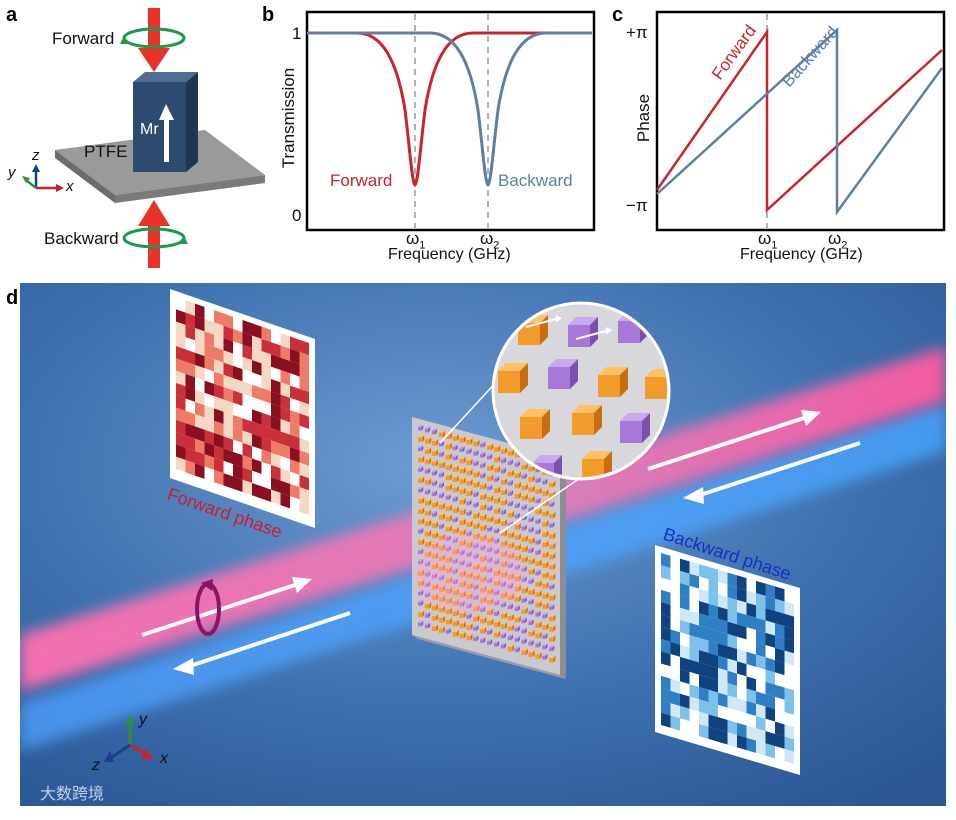  I want to click on forward-transmission-curve, so click(449, 109).